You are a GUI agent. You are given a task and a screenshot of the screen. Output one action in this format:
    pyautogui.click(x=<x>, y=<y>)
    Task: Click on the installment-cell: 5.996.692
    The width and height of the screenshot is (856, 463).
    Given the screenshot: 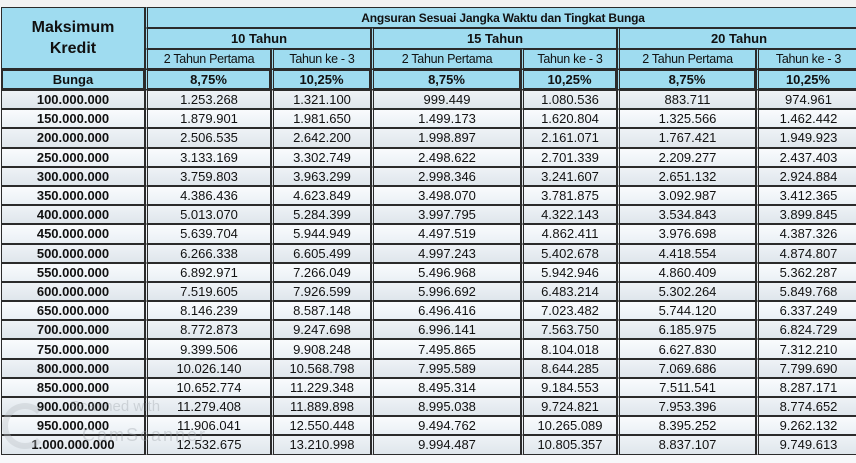 What is the action you would take?
    pyautogui.click(x=446, y=291)
    